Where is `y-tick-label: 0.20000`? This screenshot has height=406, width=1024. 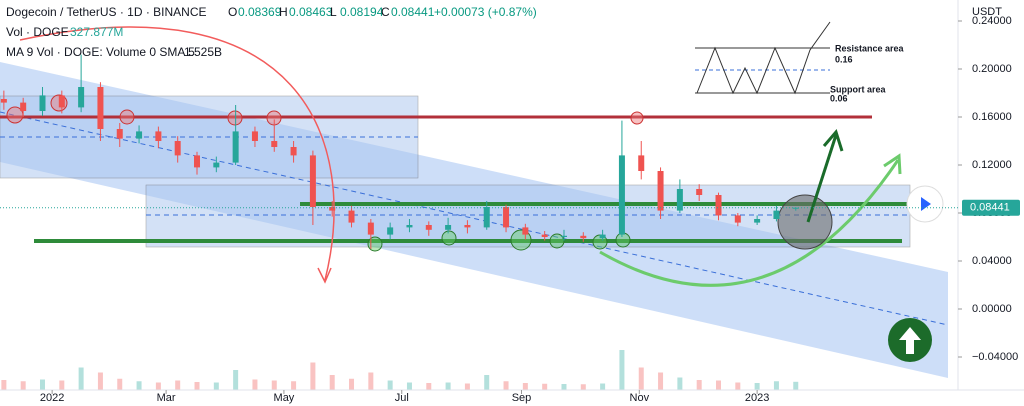 y-tick-label: 0.20000 is located at coordinates (992, 69).